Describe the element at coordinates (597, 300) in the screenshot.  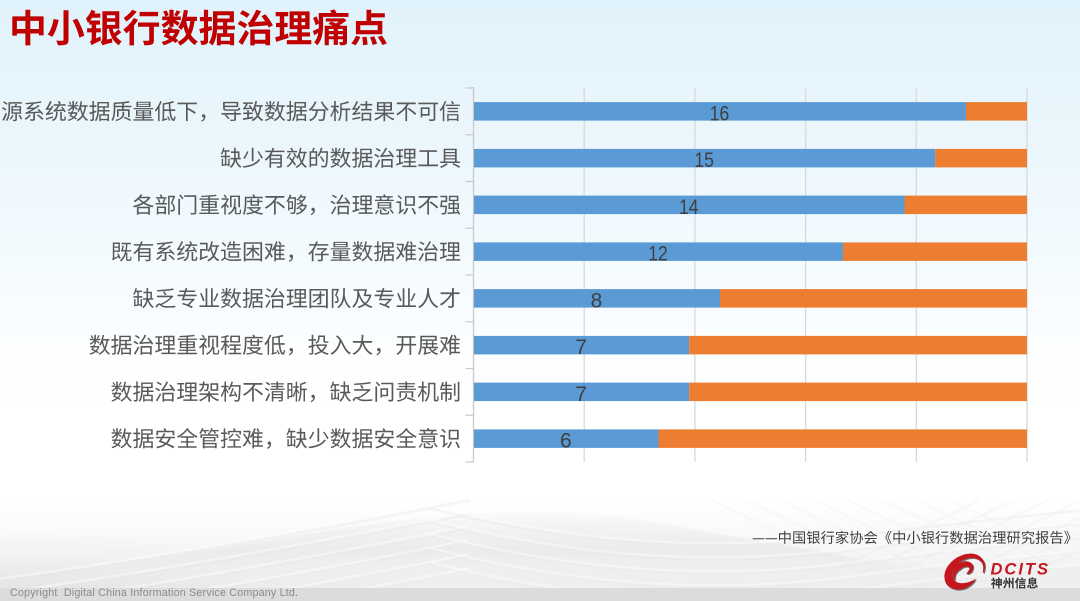
I see `svg-text: 8` at that location.